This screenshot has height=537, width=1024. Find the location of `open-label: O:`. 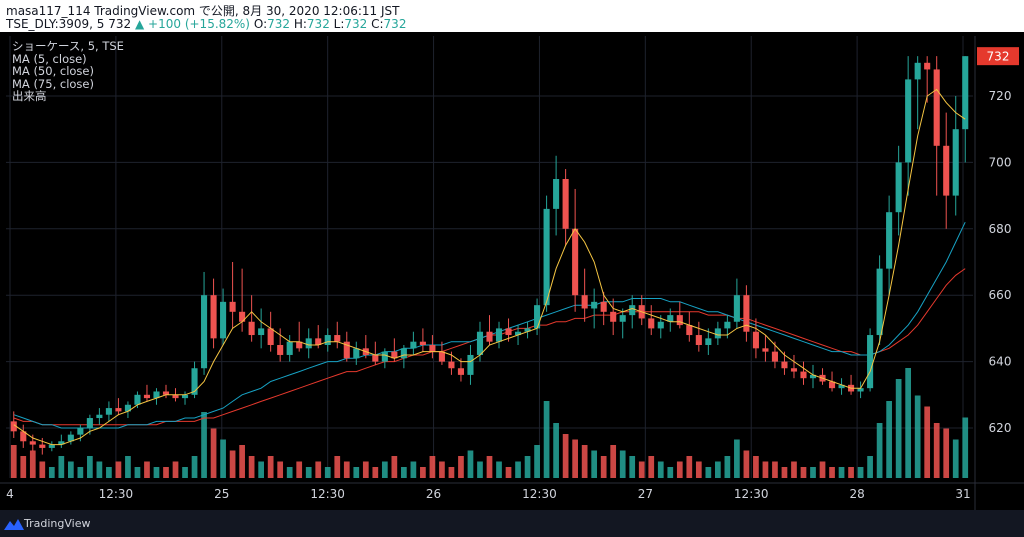

open-label: O: is located at coordinates (260, 24).